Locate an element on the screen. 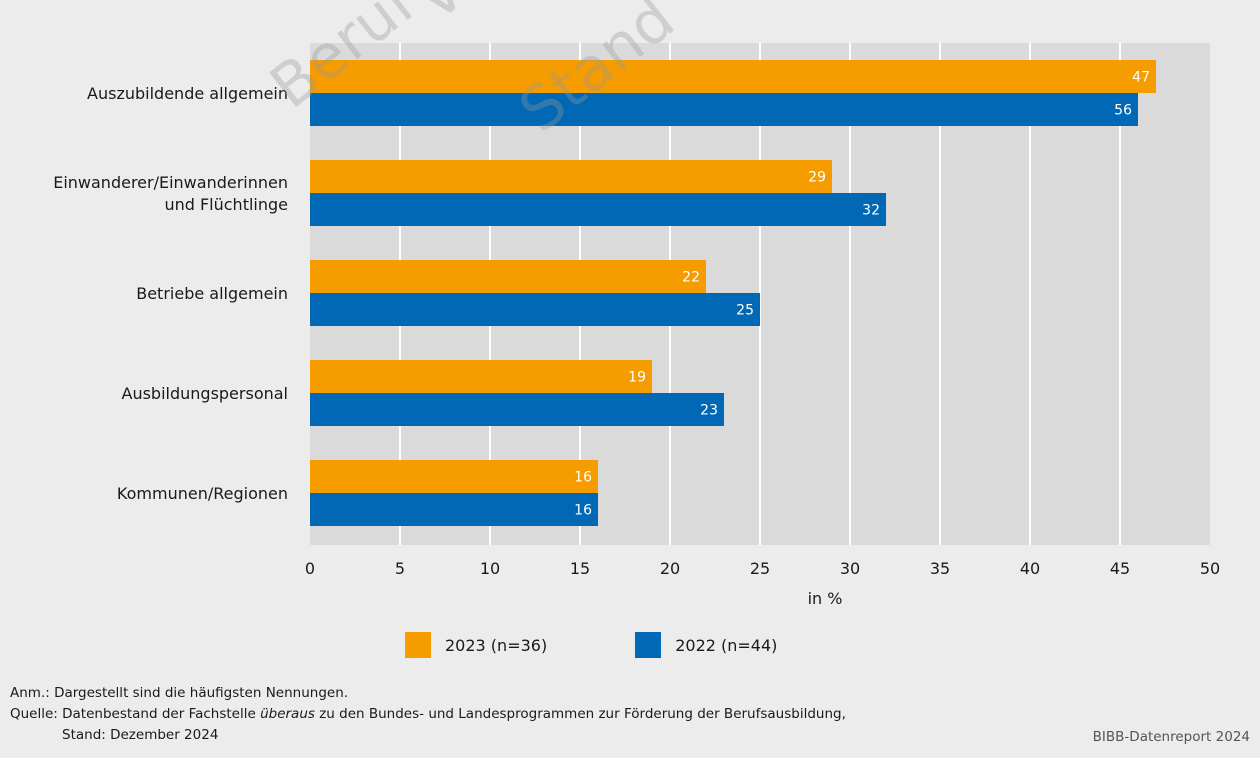 This screenshot has width=1260, height=758. category-label: Ausbildungspersonal is located at coordinates (205, 393).